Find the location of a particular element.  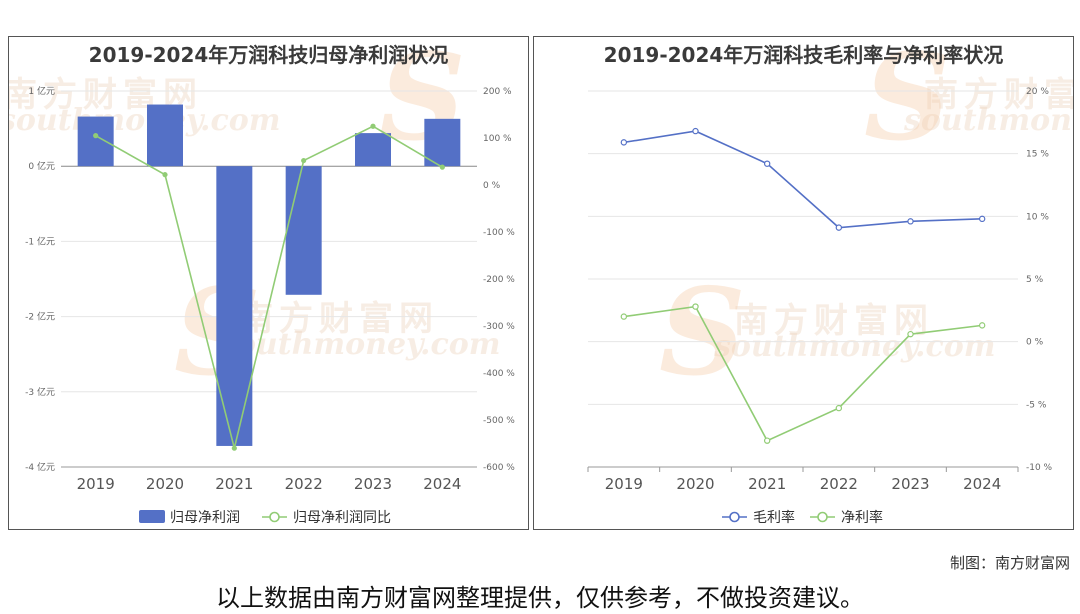

y-right-tick-label: 5 % is located at coordinates (1035, 280).